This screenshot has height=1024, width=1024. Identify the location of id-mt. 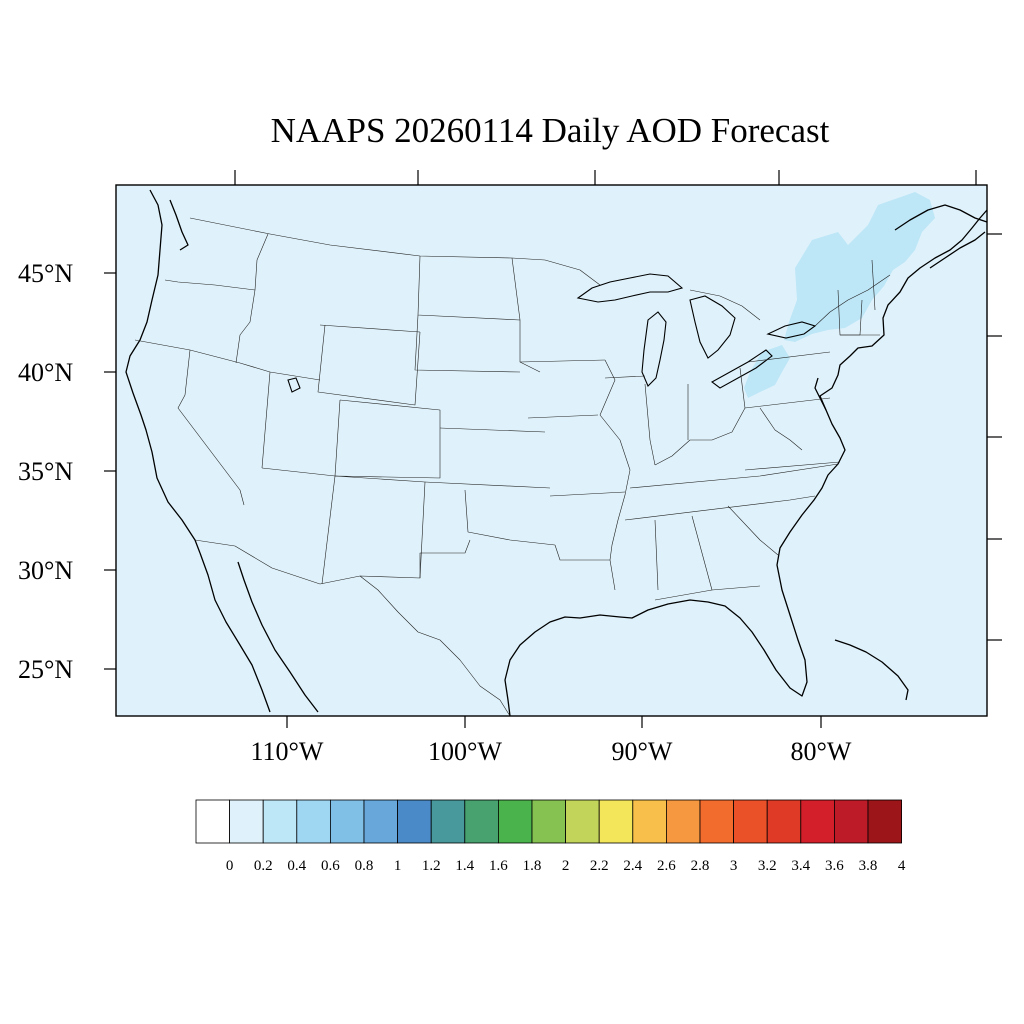
(245, 326).